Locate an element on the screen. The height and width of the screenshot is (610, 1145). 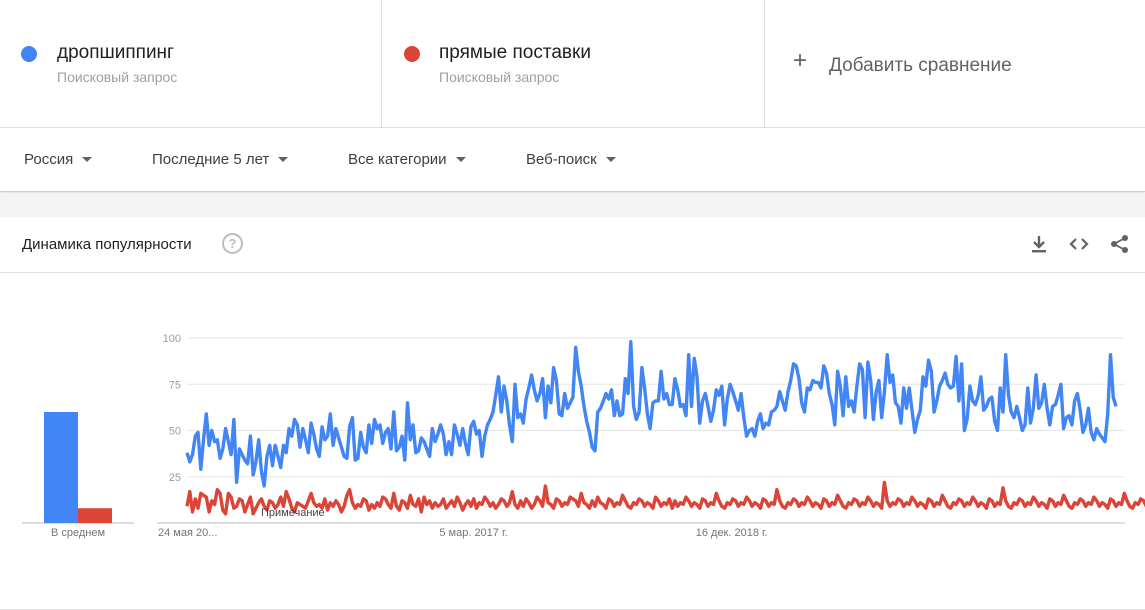
help-icon: ? is located at coordinates (232, 243).